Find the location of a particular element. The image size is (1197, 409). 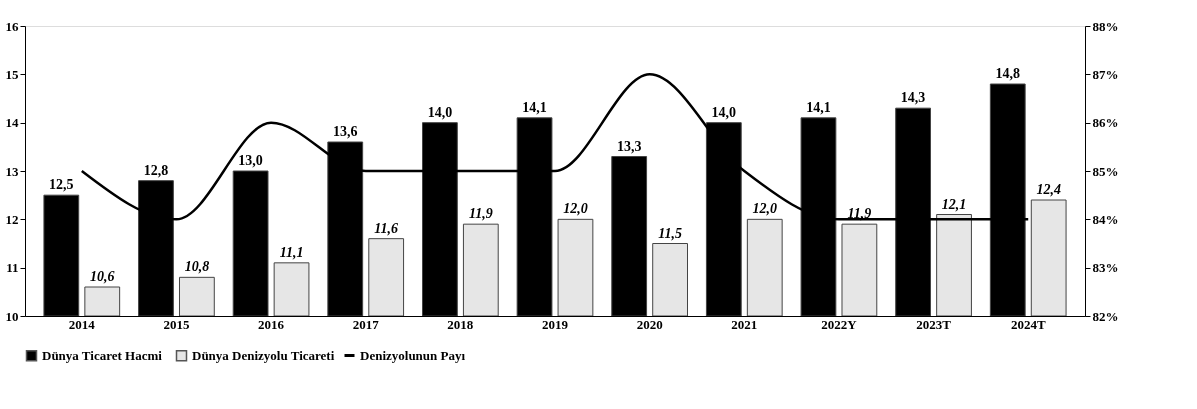

x-tick-label: 2014 is located at coordinates (82, 324).